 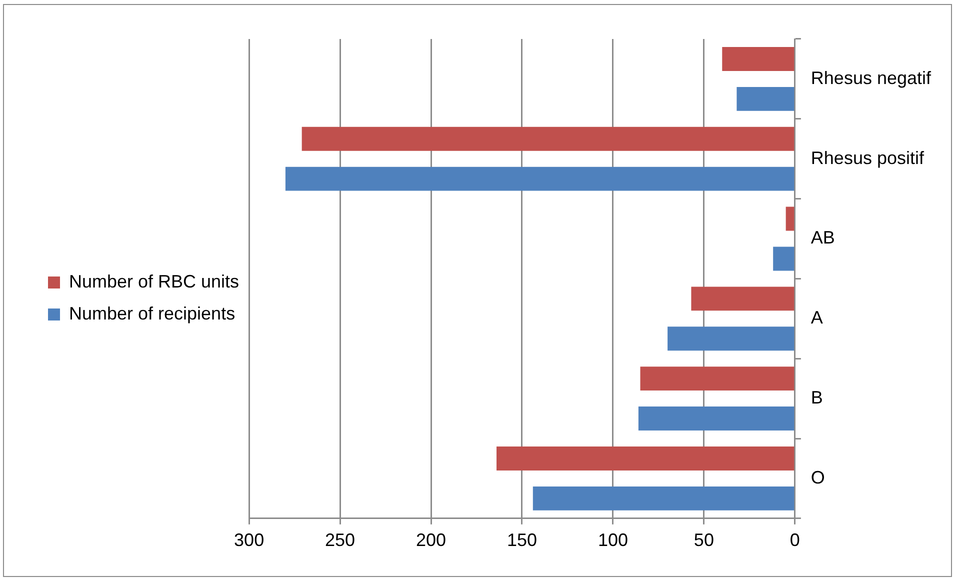 I want to click on y-tick-label: AB, so click(x=822, y=238).